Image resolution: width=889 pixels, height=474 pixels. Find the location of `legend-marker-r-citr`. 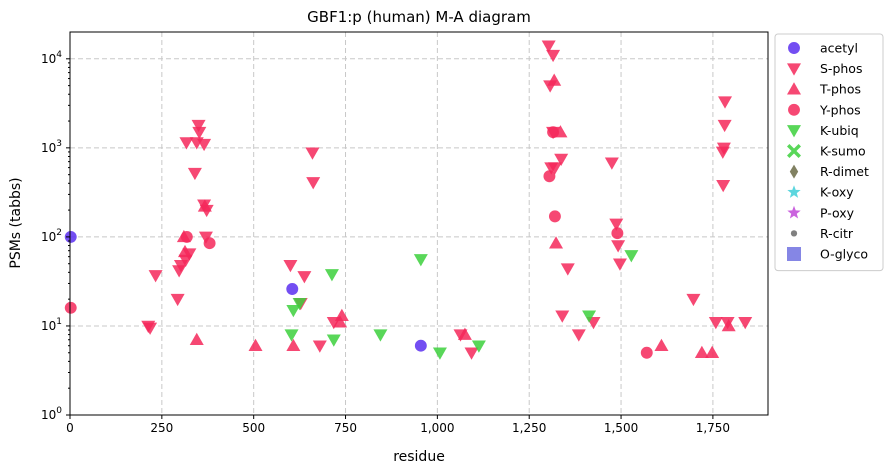

legend-marker-r-citr is located at coordinates (794, 233).